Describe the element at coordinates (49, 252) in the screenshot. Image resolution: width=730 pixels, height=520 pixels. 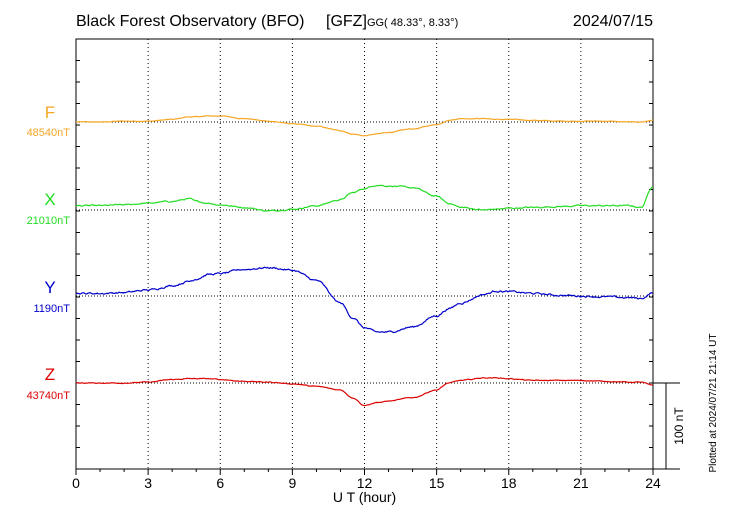
I see `series-labels: F 48540nT X 21010nT Y 1190nT Z 43740nT` at that location.